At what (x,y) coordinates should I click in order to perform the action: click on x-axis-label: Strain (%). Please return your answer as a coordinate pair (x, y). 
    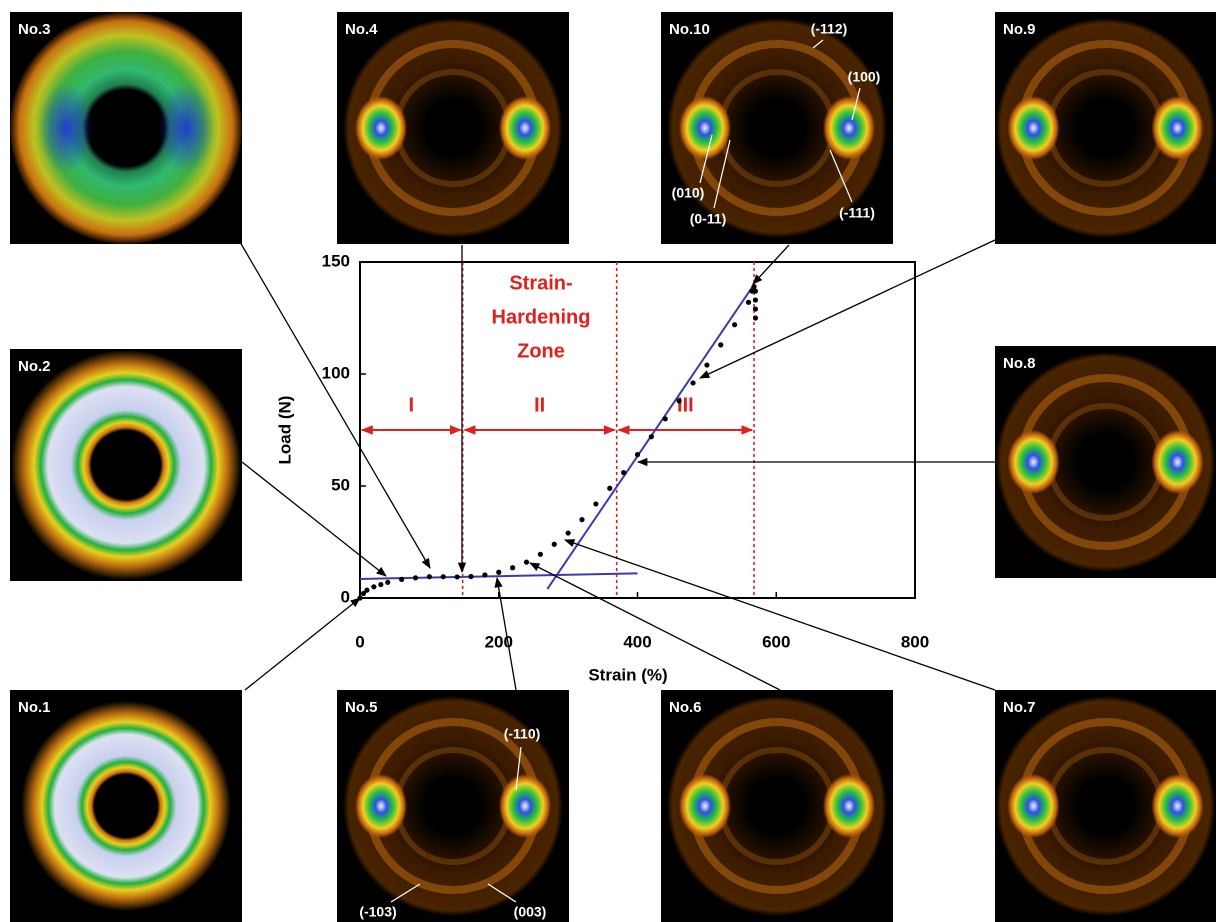
    Looking at the image, I should click on (627, 674).